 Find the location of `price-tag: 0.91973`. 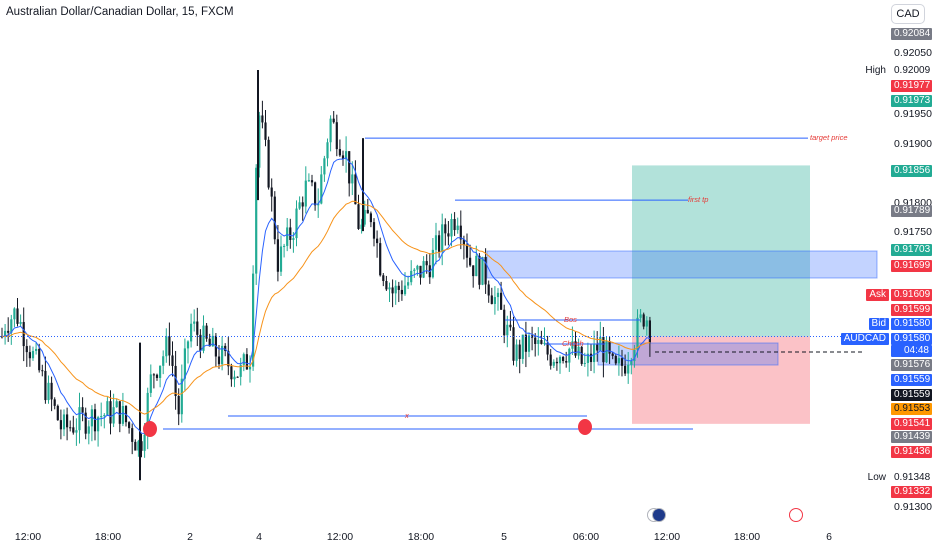

price-tag: 0.91973 is located at coordinates (911, 101).